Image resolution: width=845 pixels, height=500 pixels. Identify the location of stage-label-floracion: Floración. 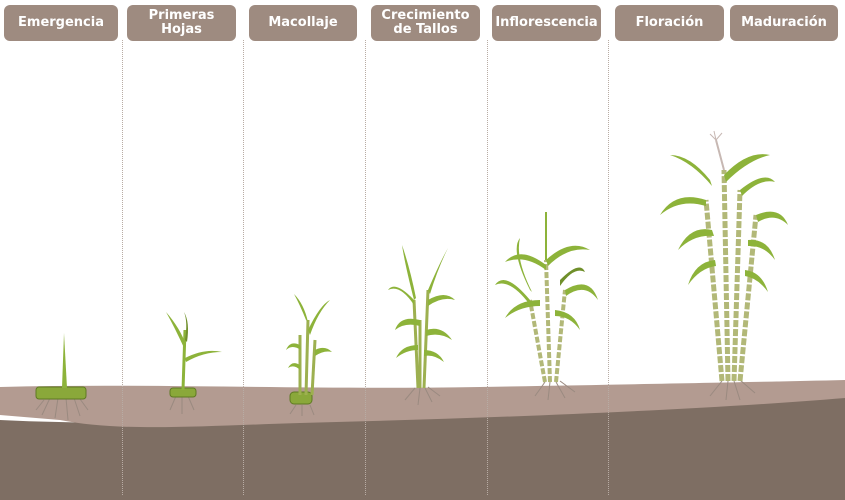
(669, 23).